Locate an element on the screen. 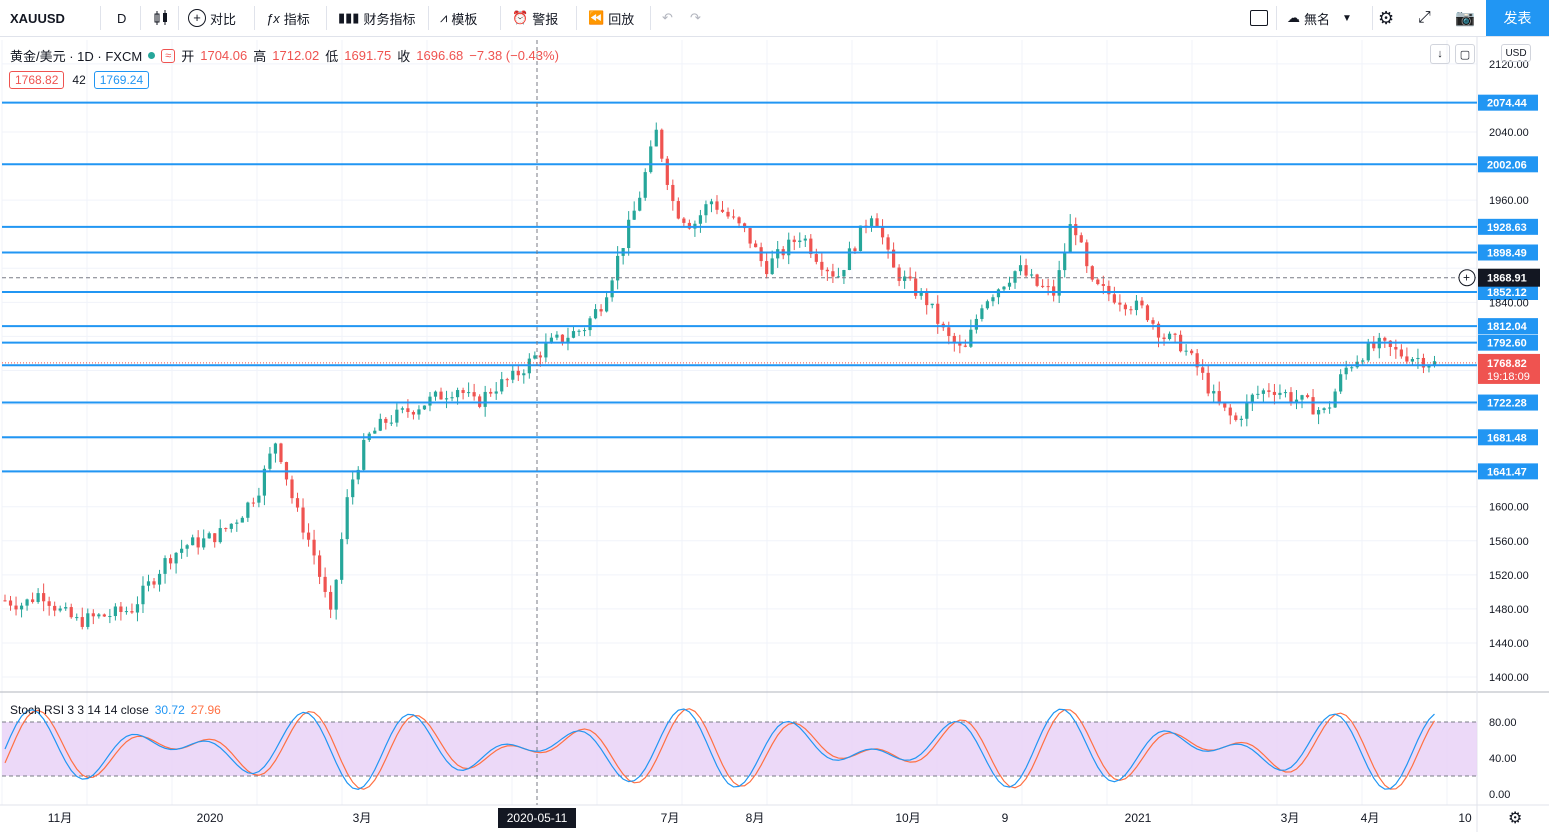 The image size is (1549, 832). crosshair-date-label: 2020-05-11 is located at coordinates (537, 818).